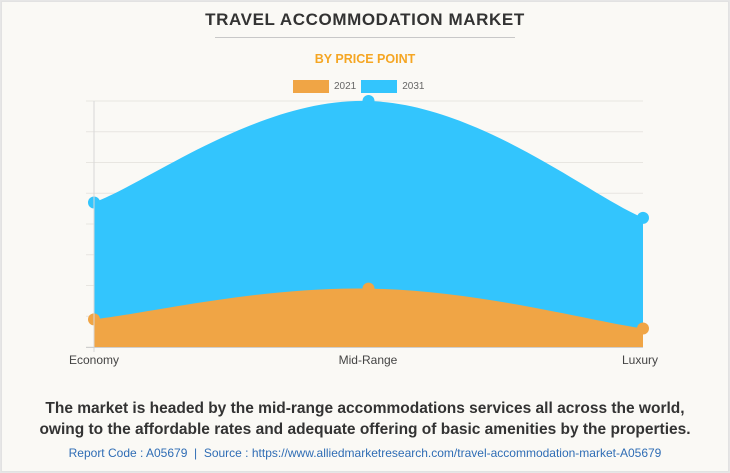  I want to click on area-series-2021, so click(368, 317).